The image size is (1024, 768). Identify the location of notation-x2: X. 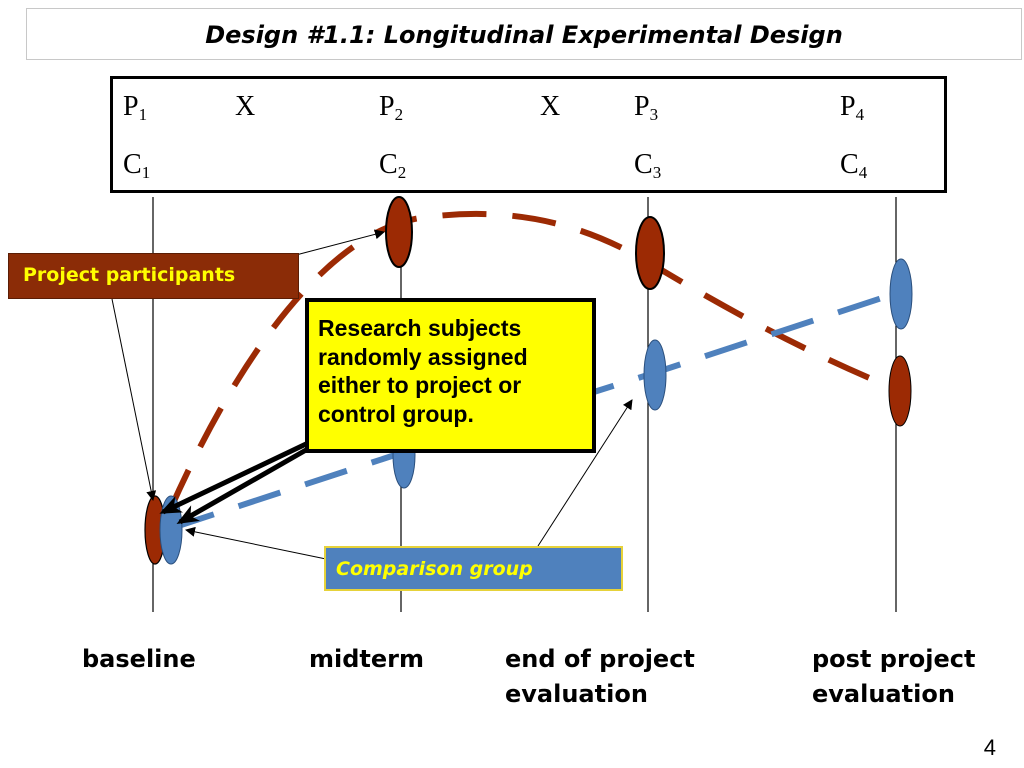
(550, 106).